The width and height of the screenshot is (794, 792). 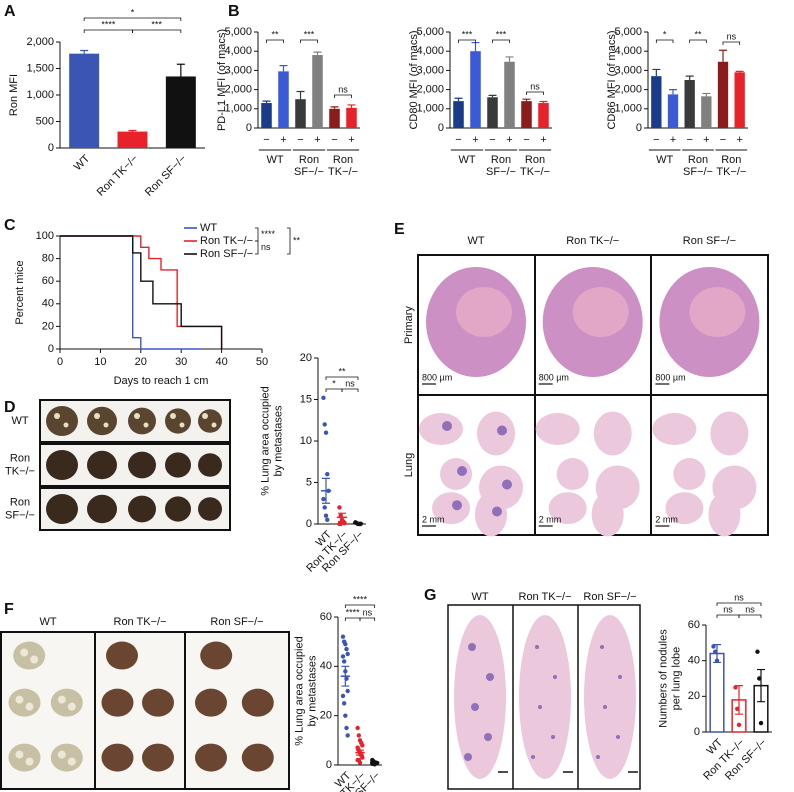 What do you see at coordinates (262, 362) in the screenshot?
I see `x-tick-label: 50` at bounding box center [262, 362].